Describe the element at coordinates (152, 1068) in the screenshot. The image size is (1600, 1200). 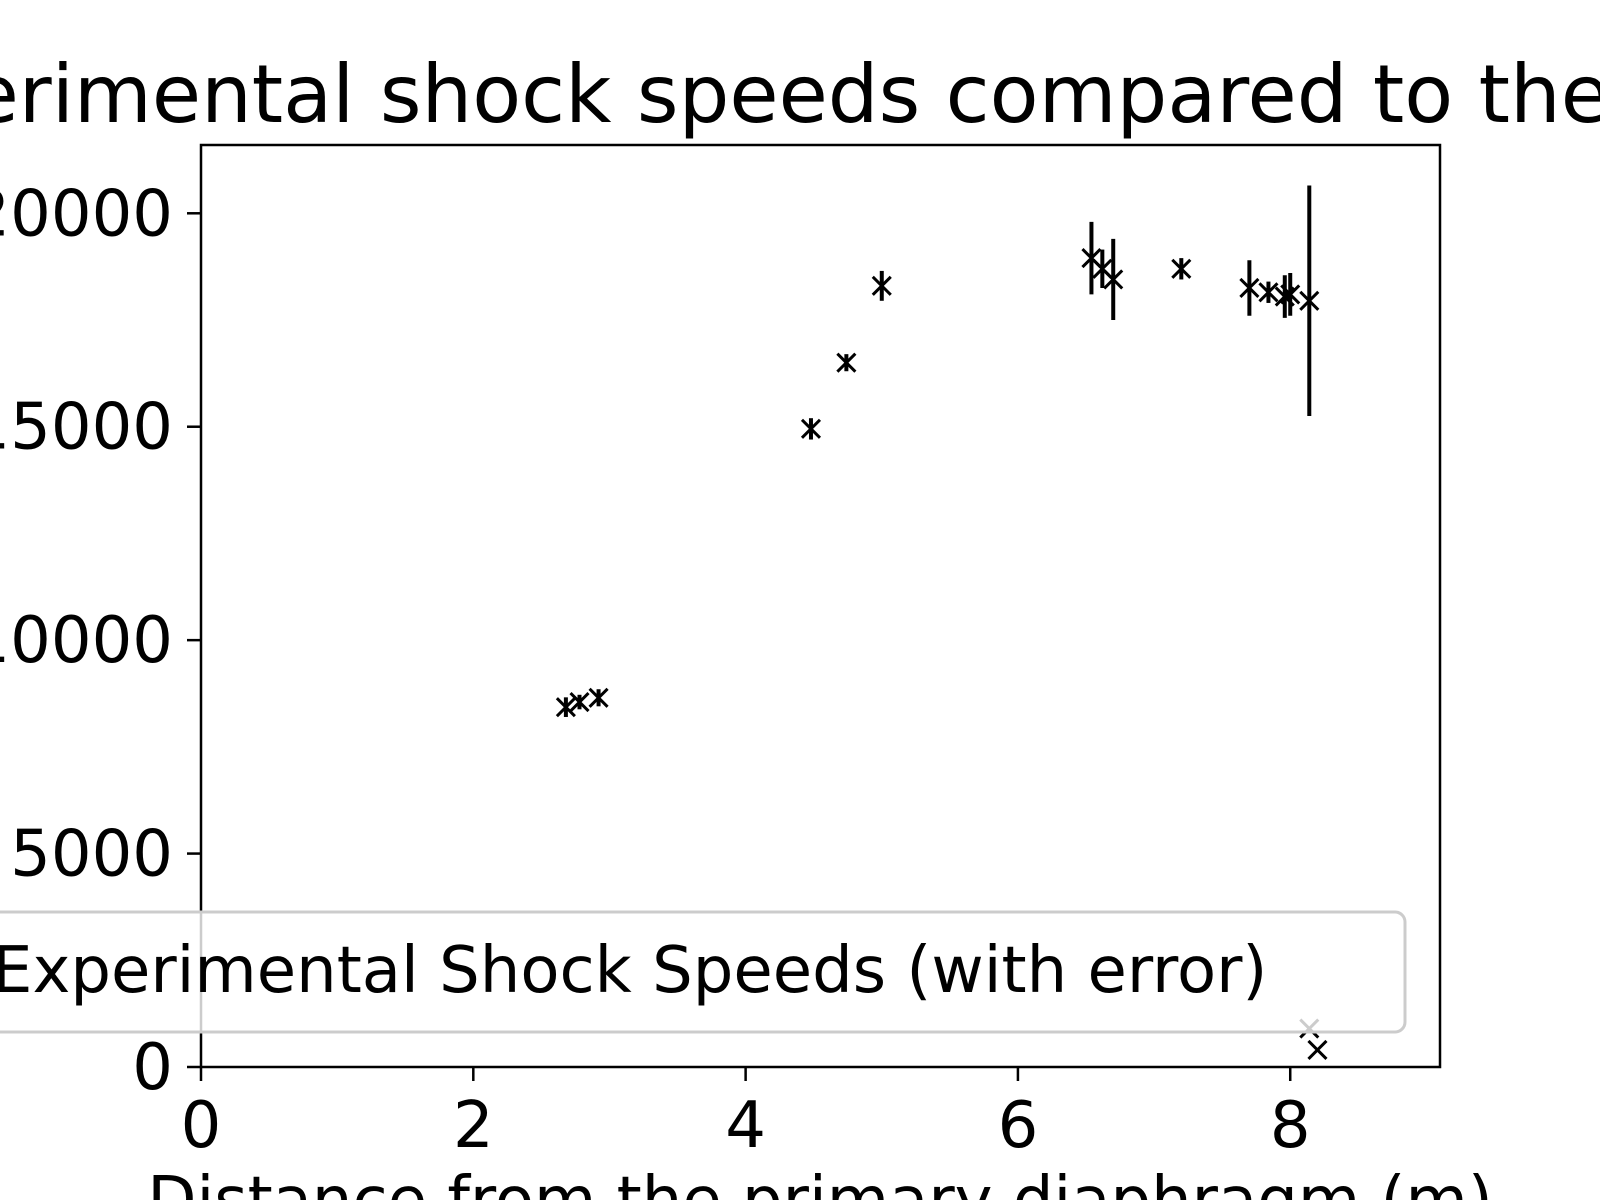
I see `y-tick-label: 0` at that location.